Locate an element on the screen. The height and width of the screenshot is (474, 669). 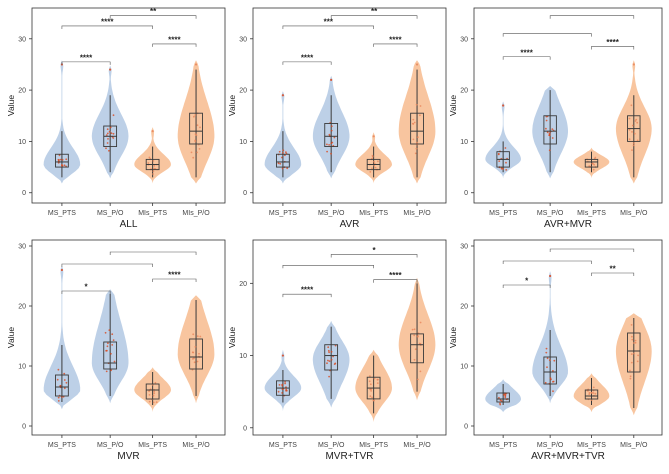
significance-label: * is located at coordinates (527, 281).